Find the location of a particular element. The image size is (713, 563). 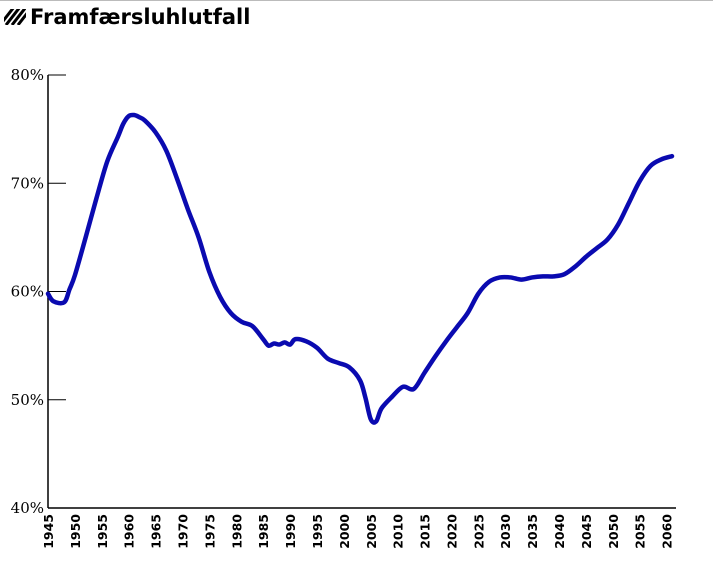

x-tick-label: 2040 is located at coordinates (559, 531).